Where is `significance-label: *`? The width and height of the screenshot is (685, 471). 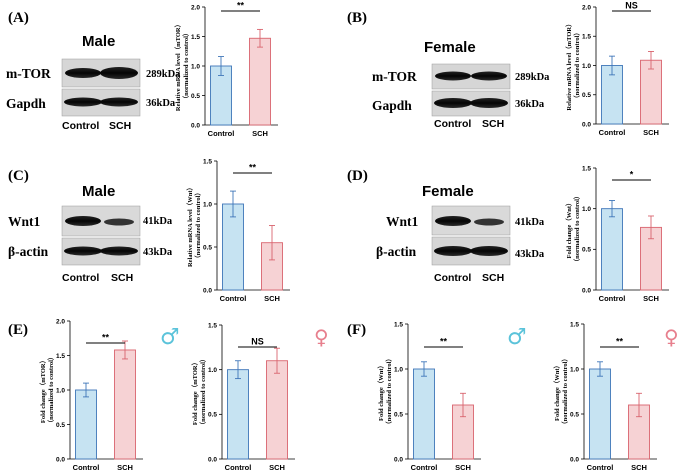
significance-label: * is located at coordinates (632, 175).